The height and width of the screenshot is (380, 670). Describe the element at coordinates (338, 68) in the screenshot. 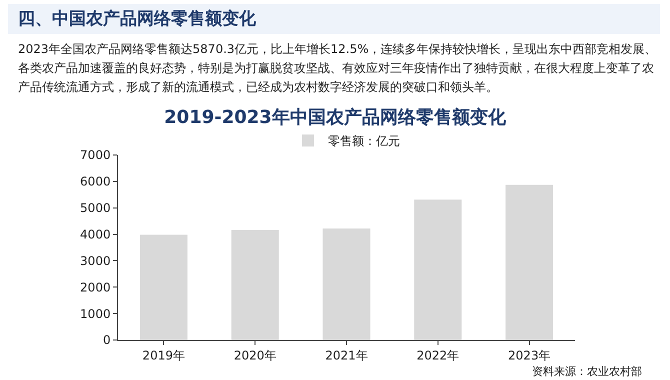

I see `text: 2023年全国农产品网络零售额达5870.3亿元，比上年增长12.5%，连续多年保持较快增长，呈现出东中西部竞相发展、各类农产品加速覆盖的良好态势，特别是为打赢脱贫攻坚战、有效应对三年疫情作出了独特贡献，在很大程度上变革了农产品传统流通方式，形成了新的流通模式，已经成为农村数字经济发展的突破口和领头羊。` at that location.